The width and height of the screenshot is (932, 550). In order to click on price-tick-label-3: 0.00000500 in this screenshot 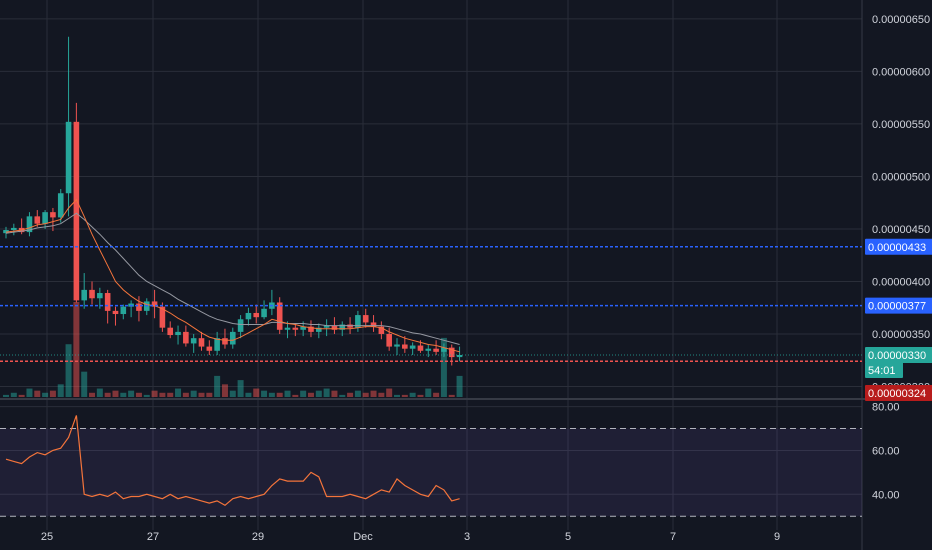, I will do `click(901, 177)`.